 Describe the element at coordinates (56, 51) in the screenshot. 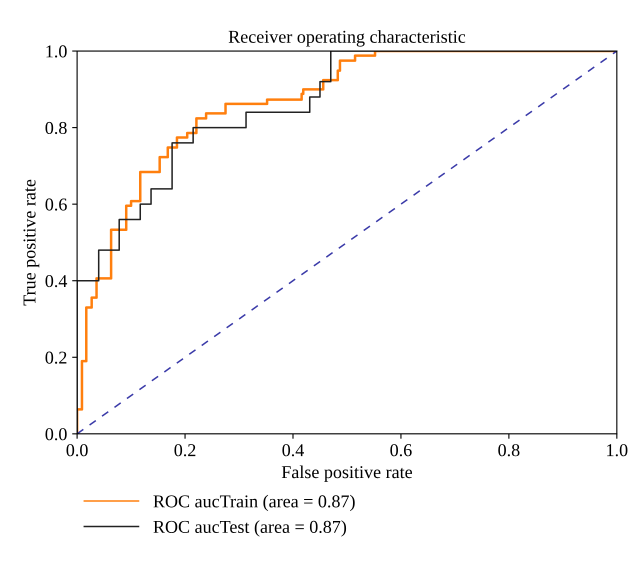

I see `y-tick-label: 1.0` at that location.